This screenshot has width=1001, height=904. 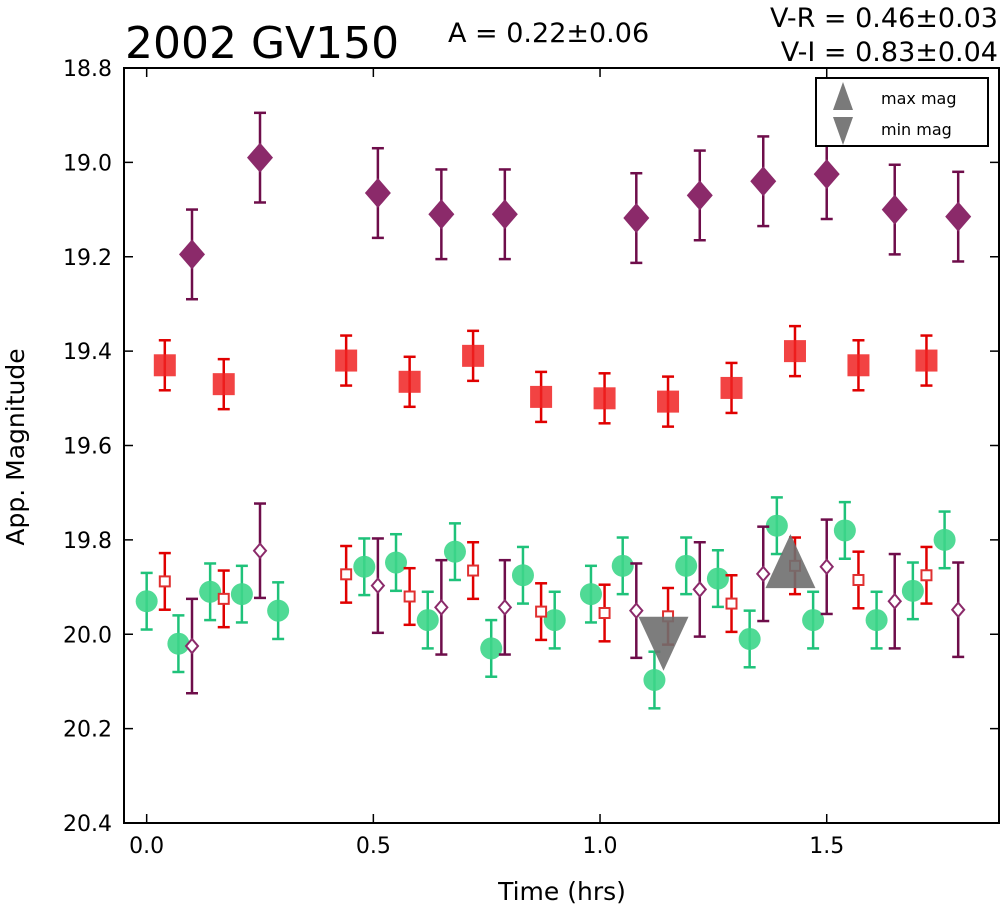 What do you see at coordinates (15, 446) in the screenshot?
I see `y-axis-label: App. Magnitude` at bounding box center [15, 446].